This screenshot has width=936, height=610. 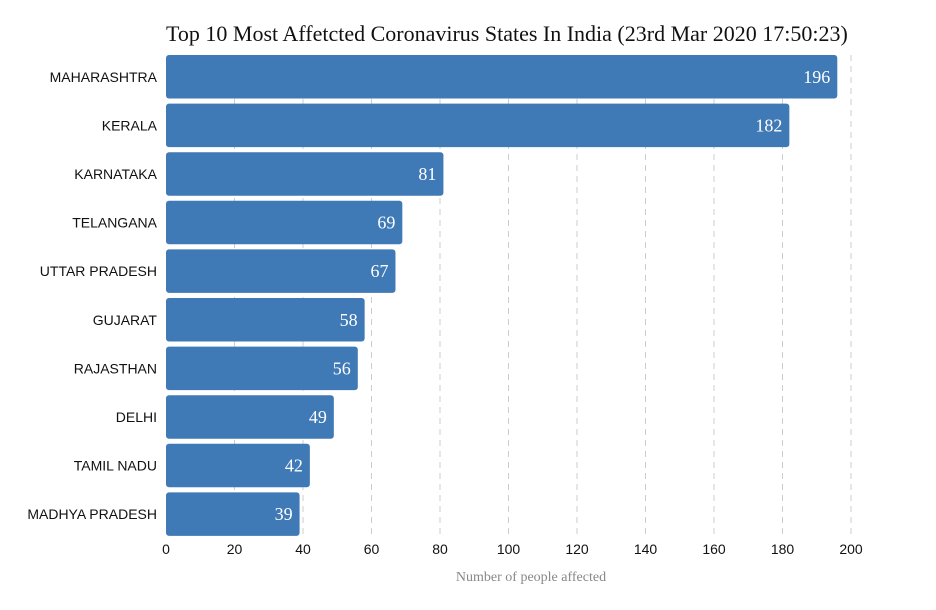 I want to click on x-axis-label: Number of people affected, so click(x=531, y=577).